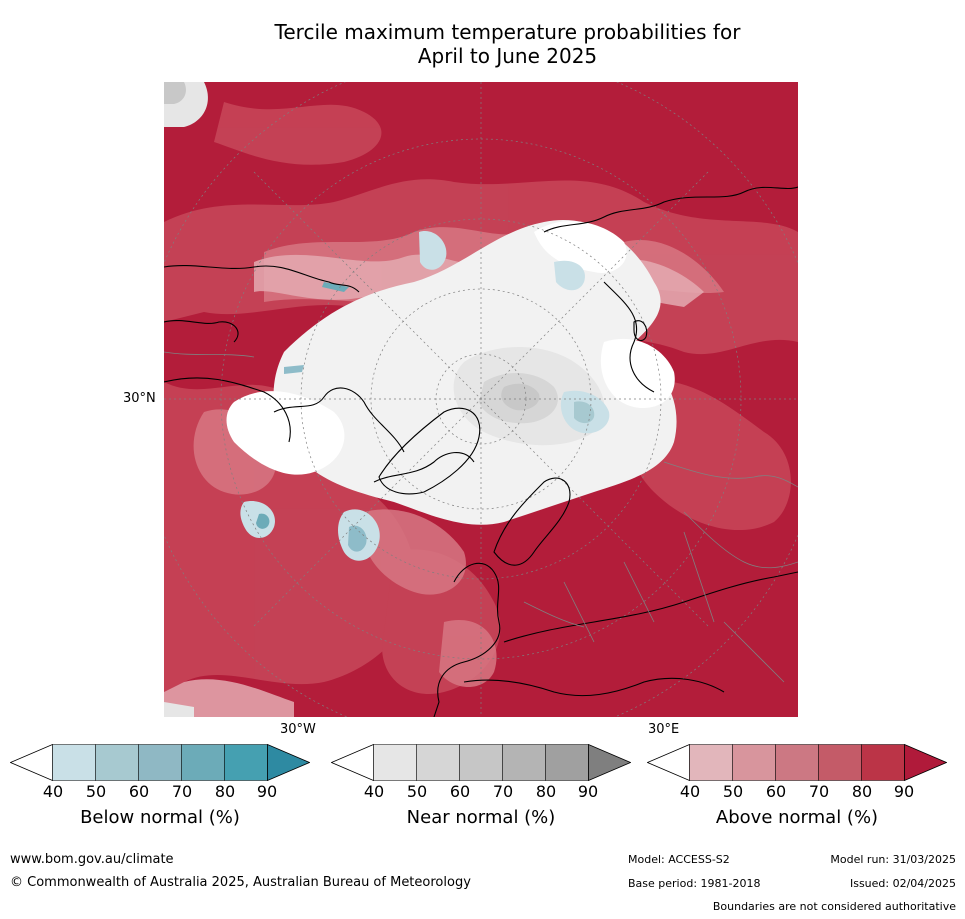 The image size is (965, 919). I want to click on legend-below-normal, so click(160, 762).